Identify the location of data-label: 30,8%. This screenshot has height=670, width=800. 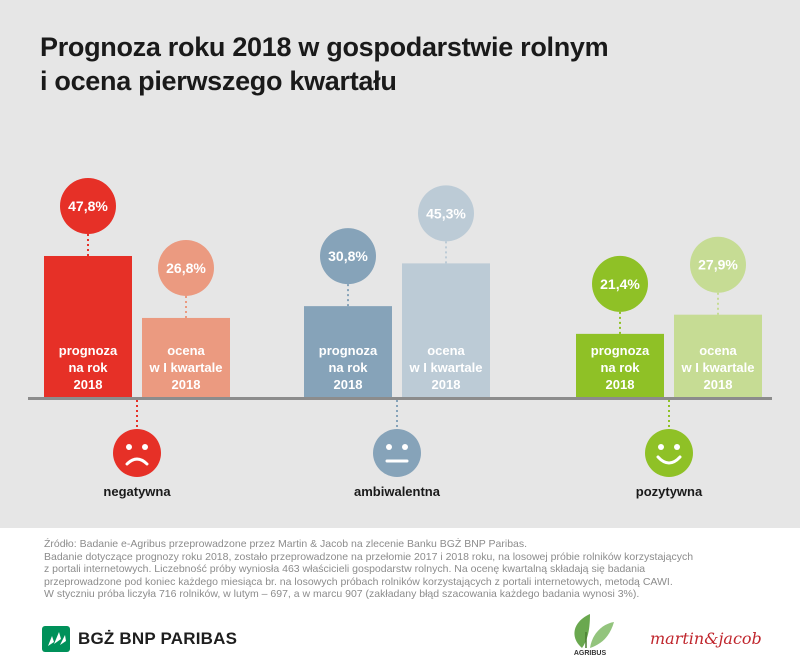
(348, 256).